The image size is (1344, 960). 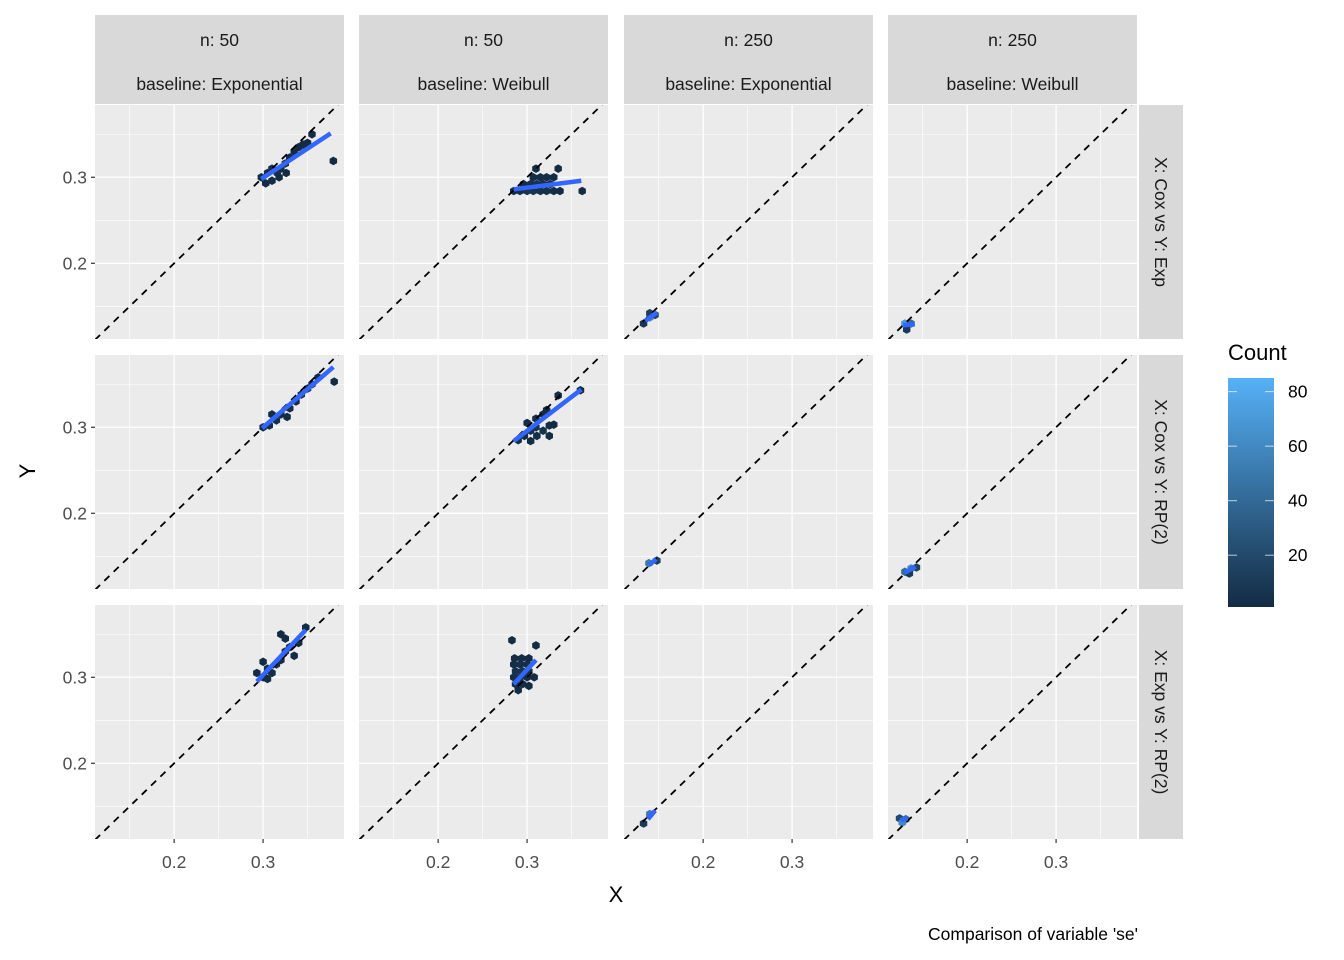 I want to click on y-axis-title: Y, so click(x=27, y=470).